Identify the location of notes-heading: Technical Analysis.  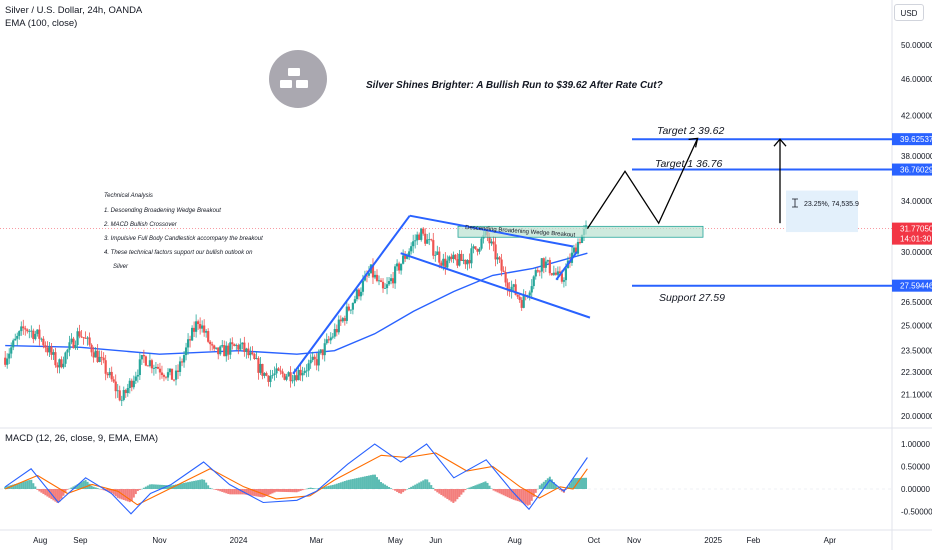
(128, 196).